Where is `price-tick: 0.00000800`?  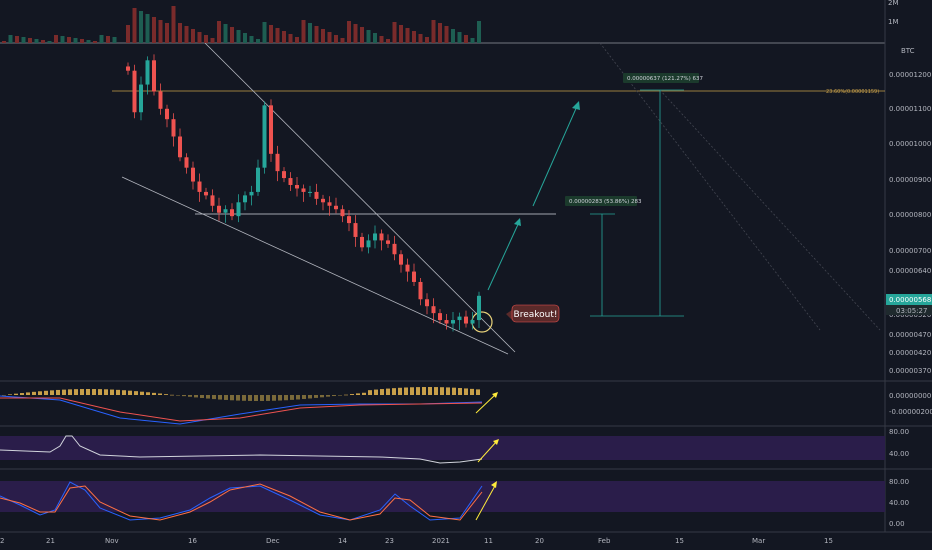
price-tick: 0.00000800 is located at coordinates (910, 215).